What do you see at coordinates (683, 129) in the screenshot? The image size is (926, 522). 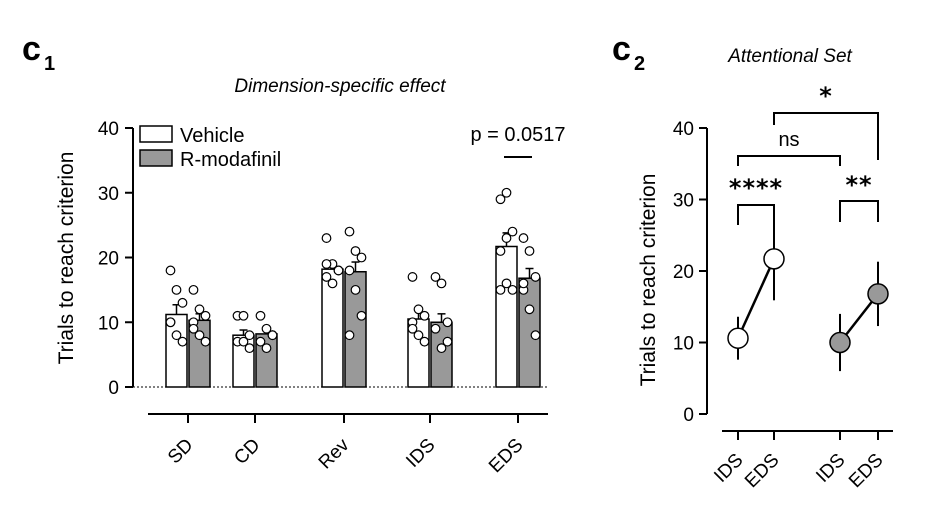 I see `y-tick-label-c2: 40` at bounding box center [683, 129].